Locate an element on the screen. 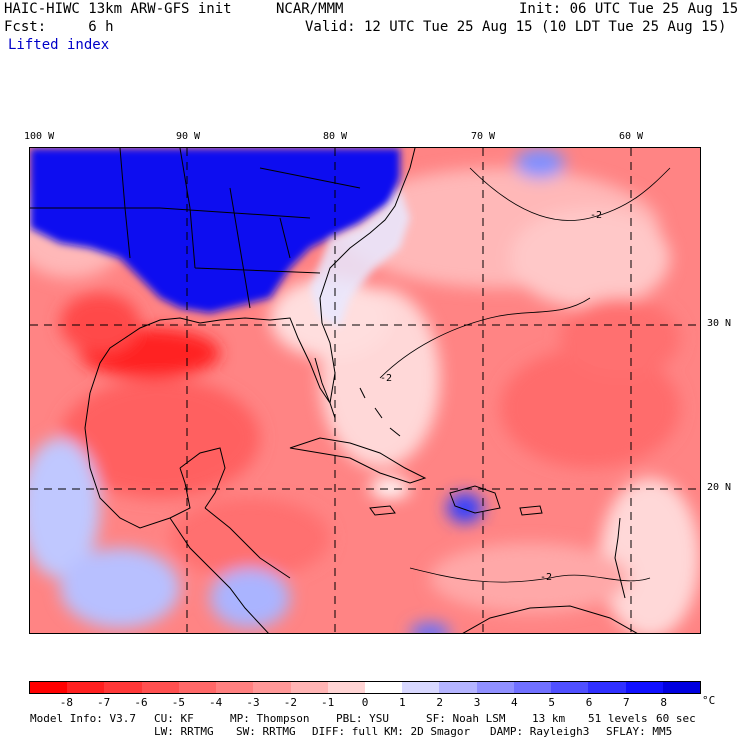 The width and height of the screenshot is (740, 740). color-scale-label: 7 is located at coordinates (626, 702).